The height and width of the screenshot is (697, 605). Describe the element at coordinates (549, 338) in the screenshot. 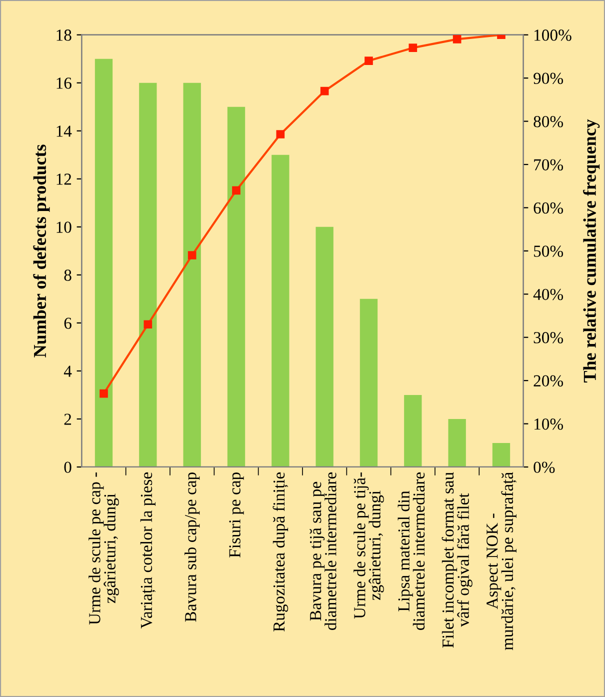

I see `y2-tick-label: 30%` at that location.